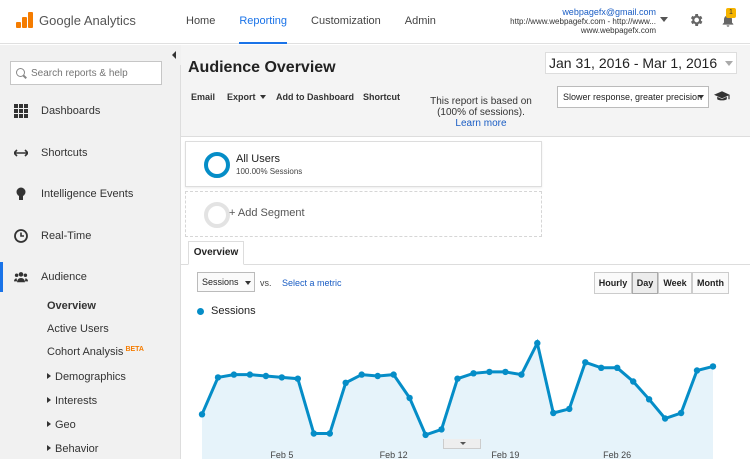  What do you see at coordinates (66, 236) in the screenshot?
I see `sidebar-item-label: Real-Time` at bounding box center [66, 236].